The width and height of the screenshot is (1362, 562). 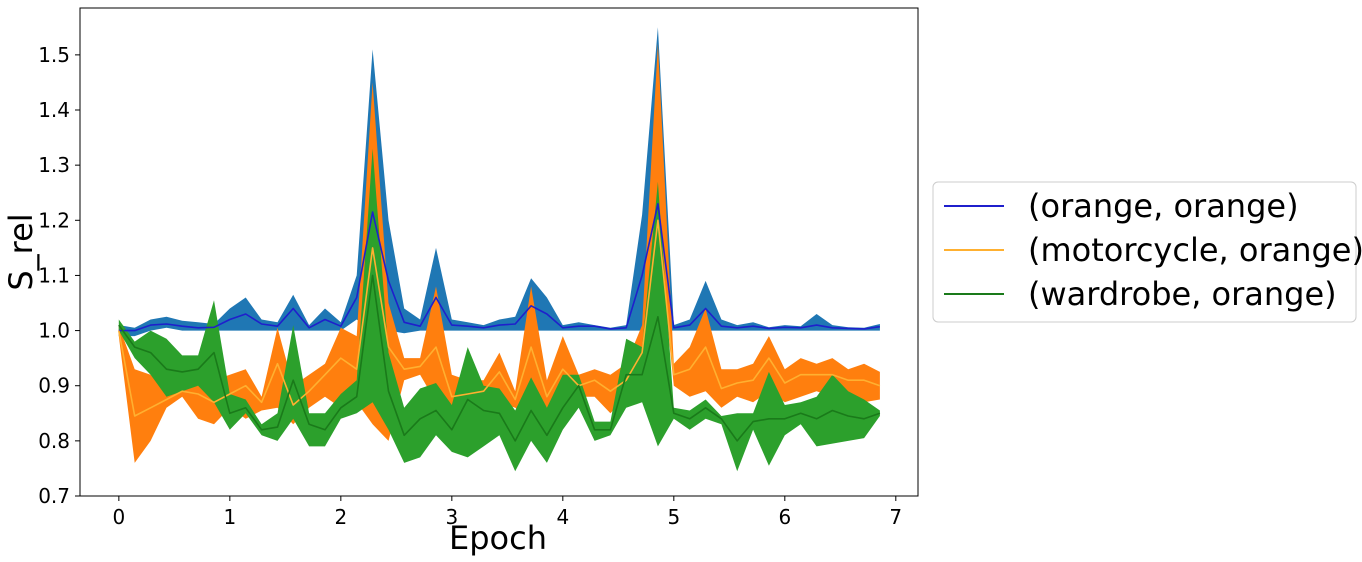 What do you see at coordinates (451, 517) in the screenshot?
I see `x-tick-label: 3` at bounding box center [451, 517].